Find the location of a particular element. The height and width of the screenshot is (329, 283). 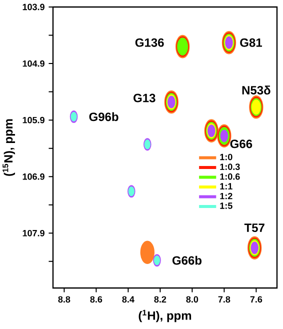

x-tick-label: 8.8 is located at coordinates (64, 299).